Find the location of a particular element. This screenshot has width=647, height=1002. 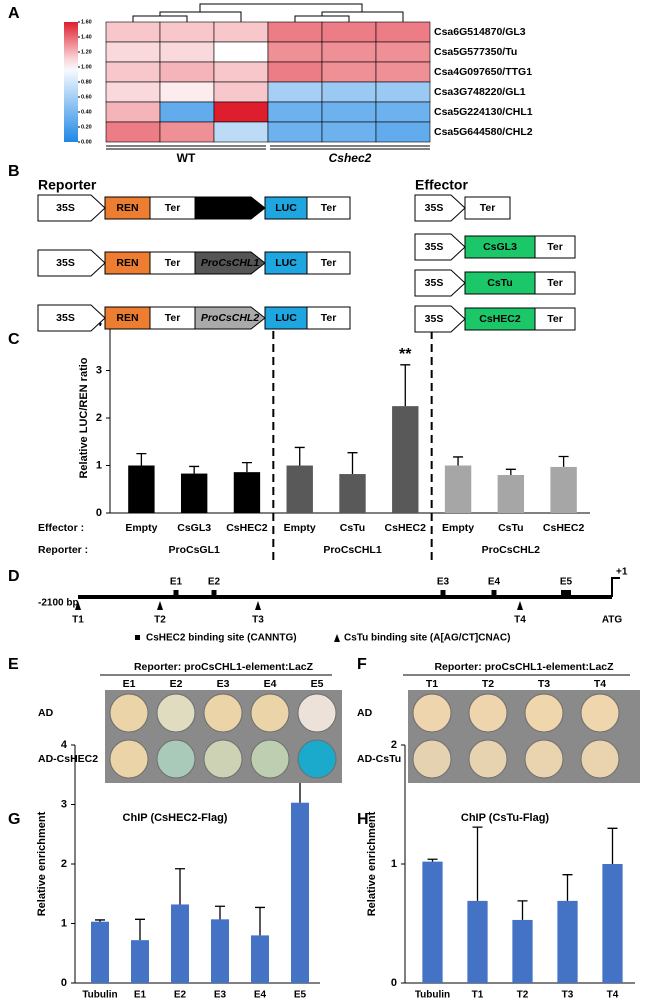

construct-label: REN is located at coordinates (127, 318).